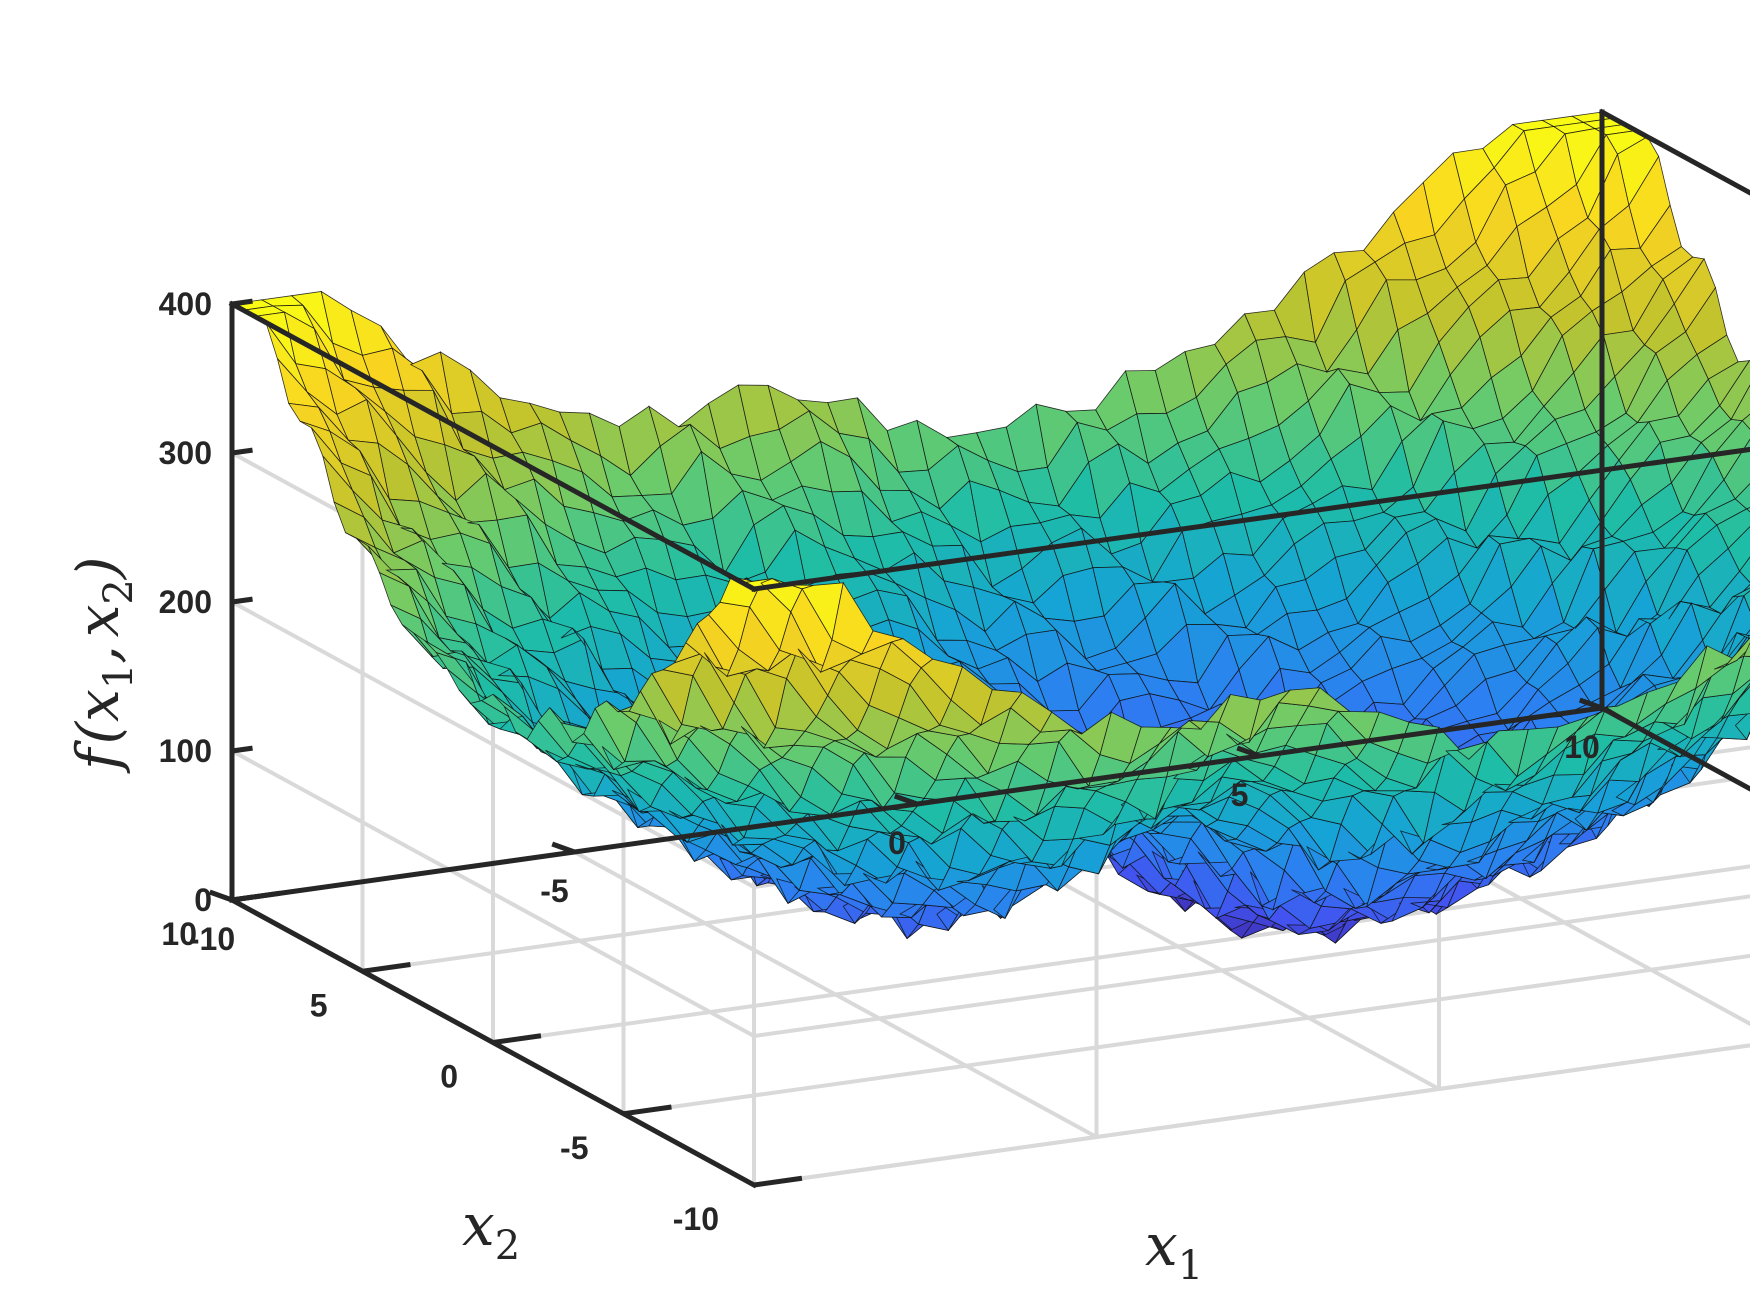 The height and width of the screenshot is (1313, 1750). Describe the element at coordinates (1582, 747) in the screenshot. I see `x1-tick-label: 10` at that location.